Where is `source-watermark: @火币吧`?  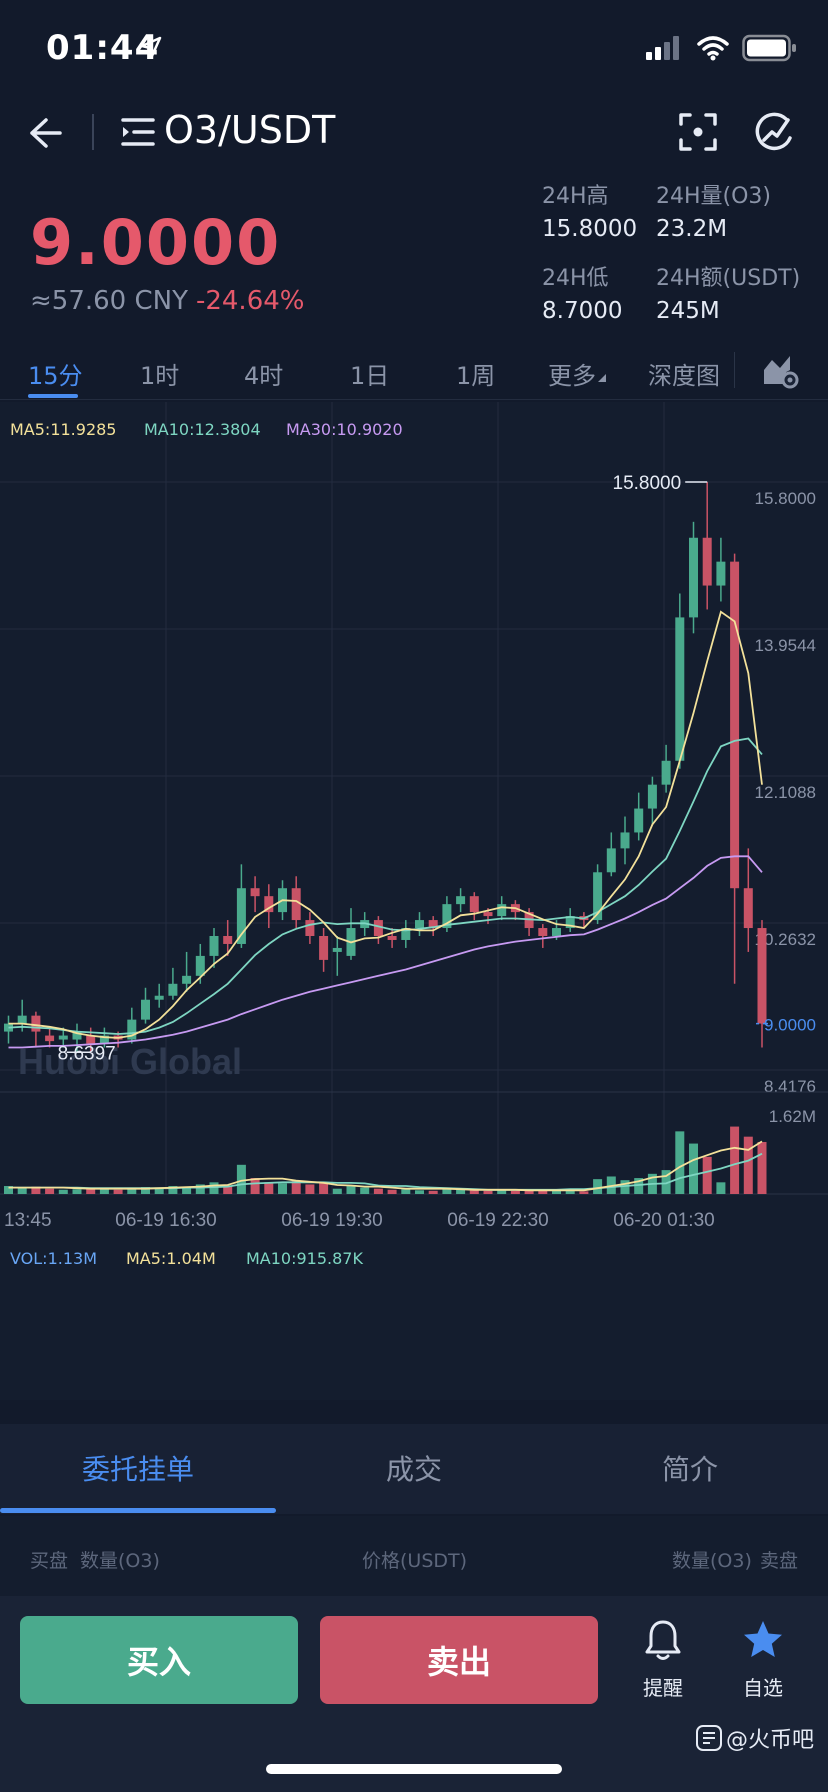
source-watermark: @火币吧 is located at coordinates (754, 1738).